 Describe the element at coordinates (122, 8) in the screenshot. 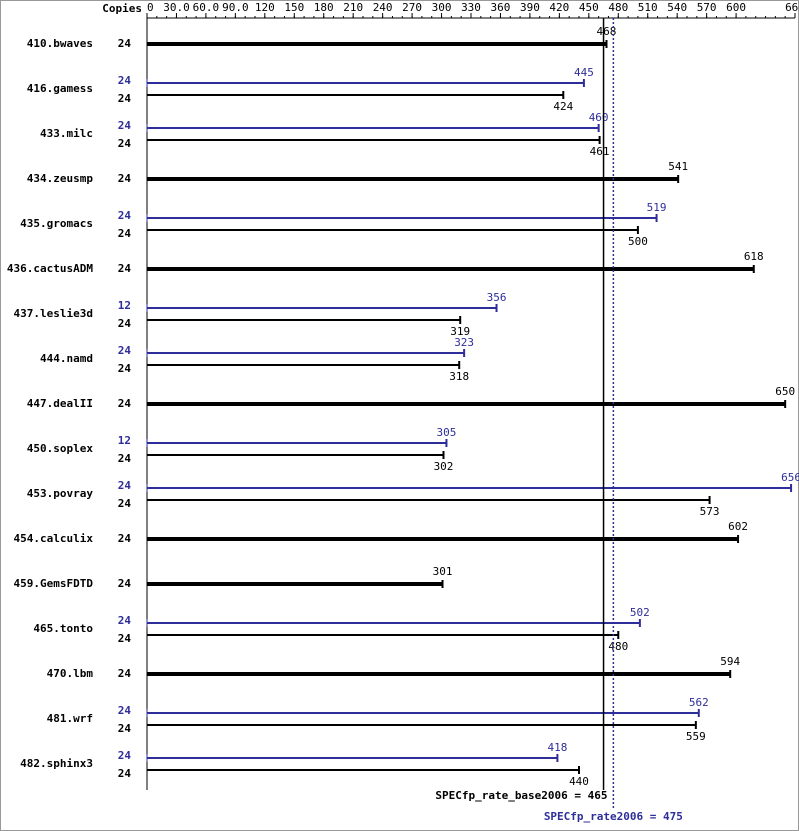

I see `copies-header: Copies` at that location.